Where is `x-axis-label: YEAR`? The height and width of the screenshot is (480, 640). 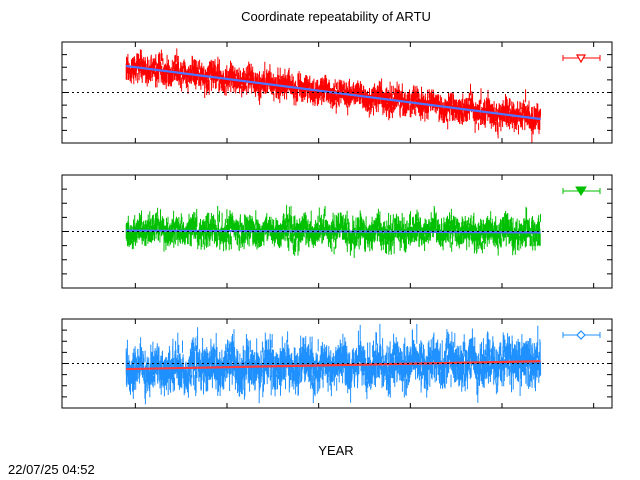
x-axis-label: YEAR is located at coordinates (335, 450).